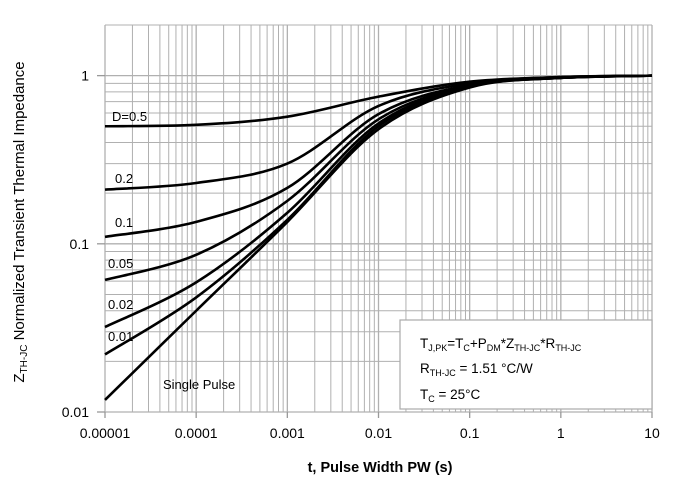 This screenshot has width=680, height=490. Describe the element at coordinates (75, 412) in the screenshot. I see `y-tick-label: 0.01` at that location.